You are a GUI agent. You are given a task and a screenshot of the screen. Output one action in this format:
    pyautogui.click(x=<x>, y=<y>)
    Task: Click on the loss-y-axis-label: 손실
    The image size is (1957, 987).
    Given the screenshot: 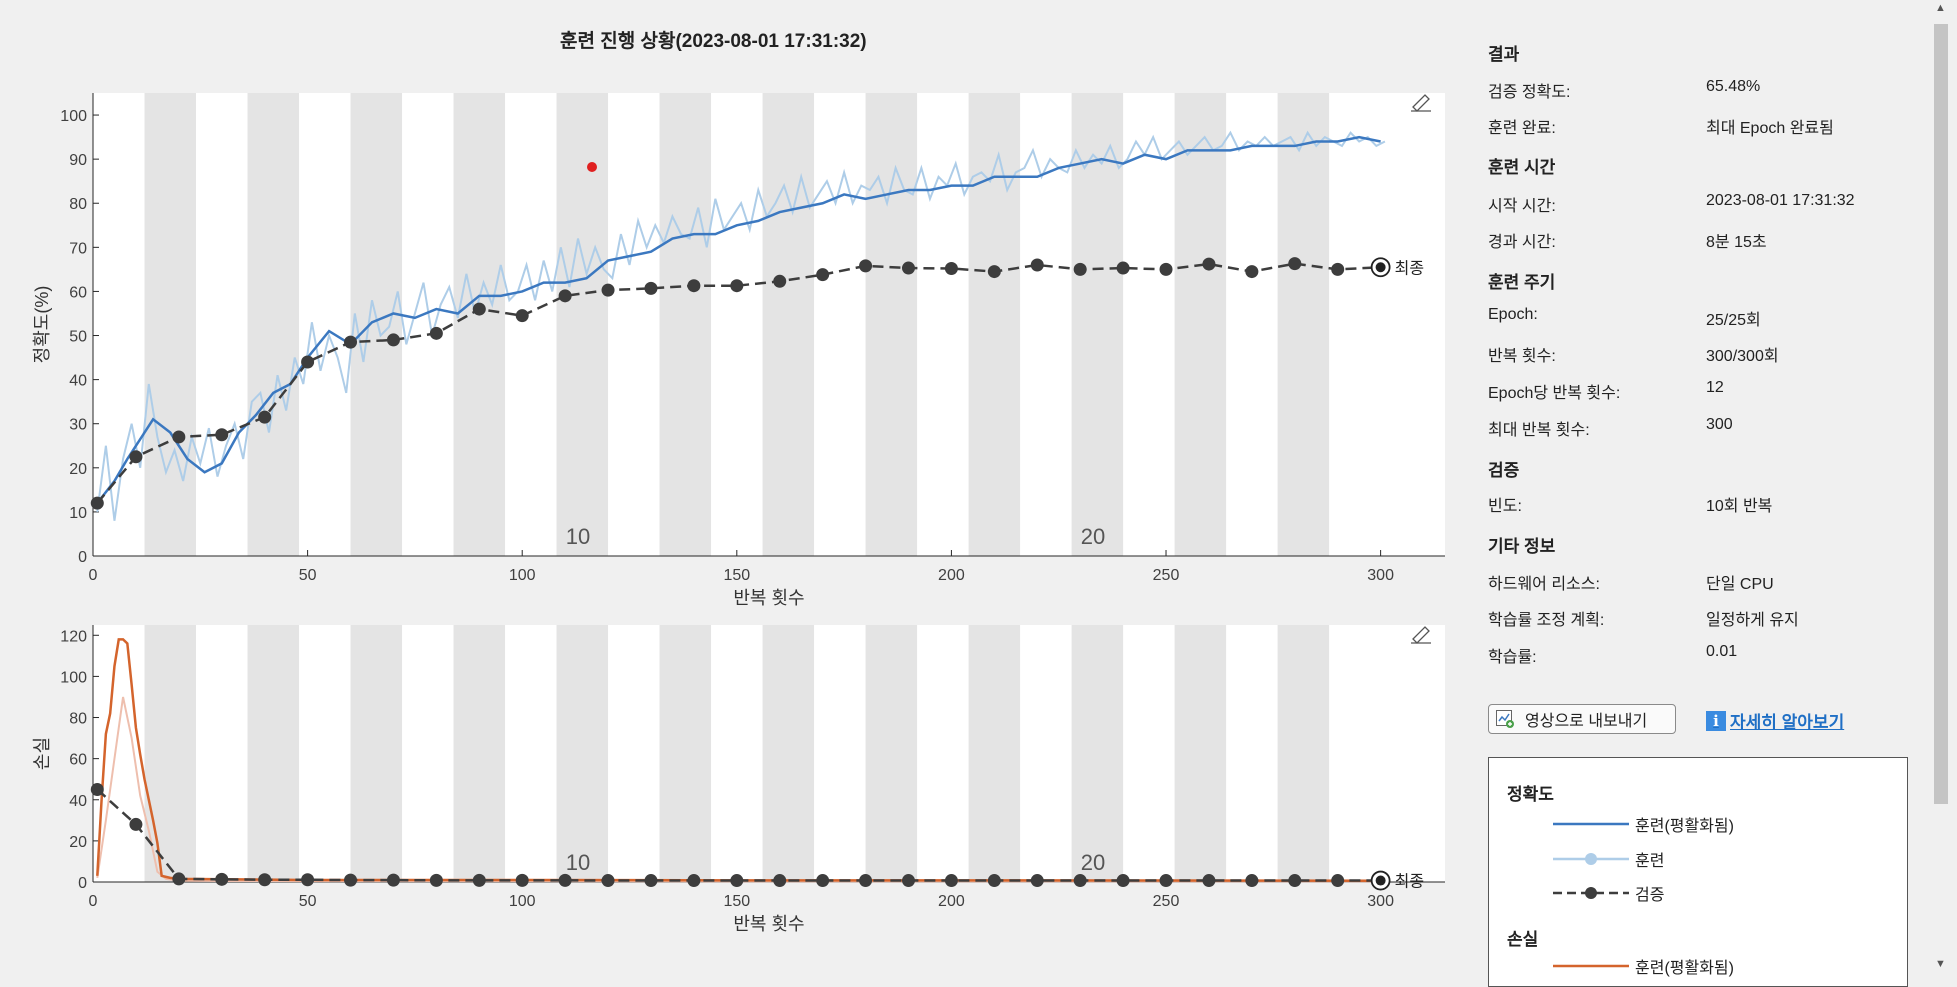 What is the action you would take?
    pyautogui.click(x=42, y=753)
    